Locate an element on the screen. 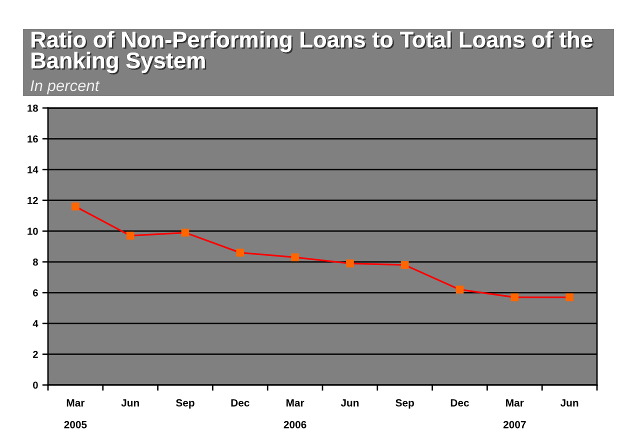 This screenshot has height=443, width=629. y-tick-label: 8 is located at coordinates (35, 262).